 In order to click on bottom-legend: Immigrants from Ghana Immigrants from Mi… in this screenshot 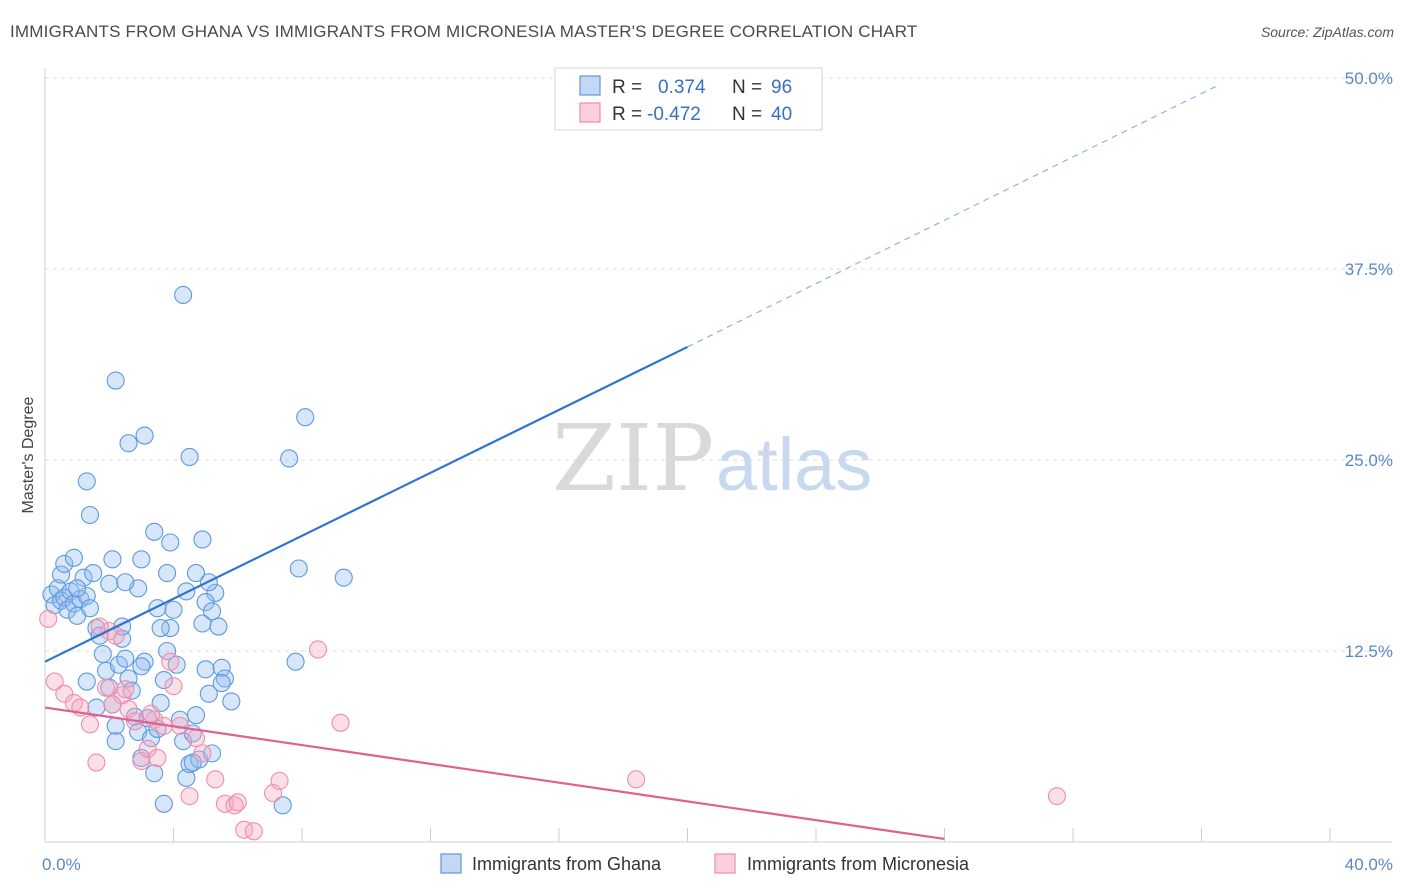, I will do `click(705, 863)`.